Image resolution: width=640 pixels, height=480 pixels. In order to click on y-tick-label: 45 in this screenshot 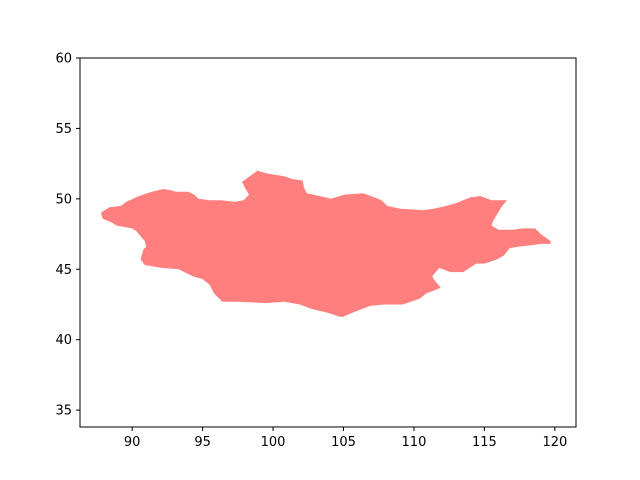, I will do `click(63, 270)`.